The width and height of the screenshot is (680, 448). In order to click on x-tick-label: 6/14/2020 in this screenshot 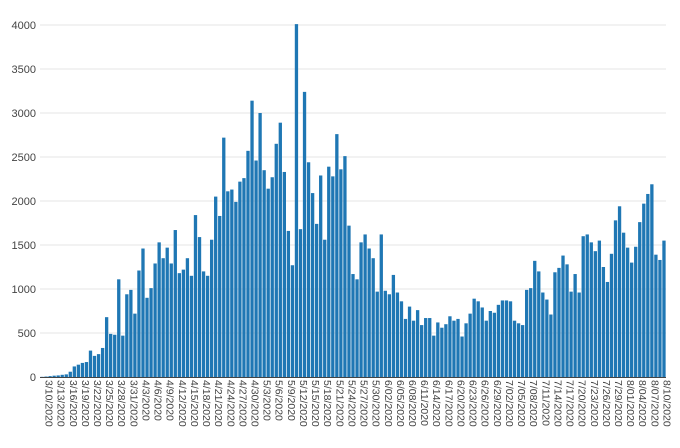, I will do `click(436, 403)`.